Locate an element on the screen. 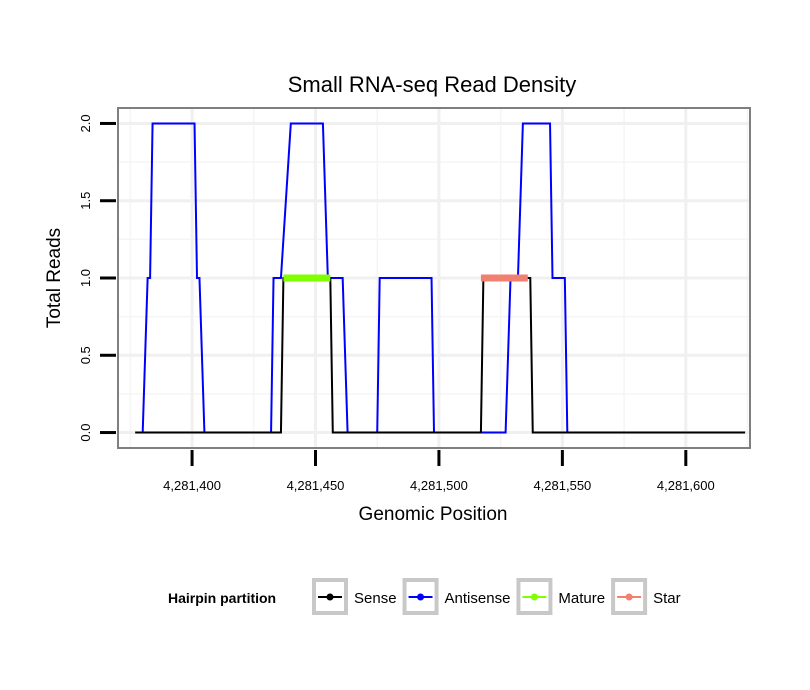 Image resolution: width=810 pixels, height=690 pixels. legend-label: Mature is located at coordinates (581, 598).